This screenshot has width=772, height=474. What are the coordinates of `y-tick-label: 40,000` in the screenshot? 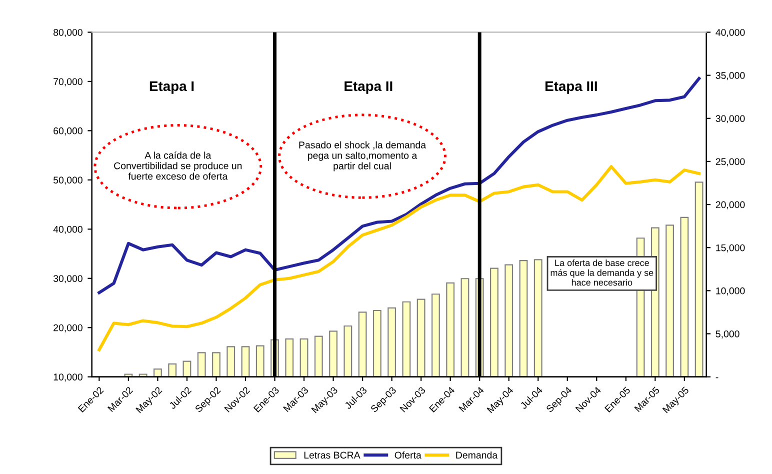 It's located at (67, 230).